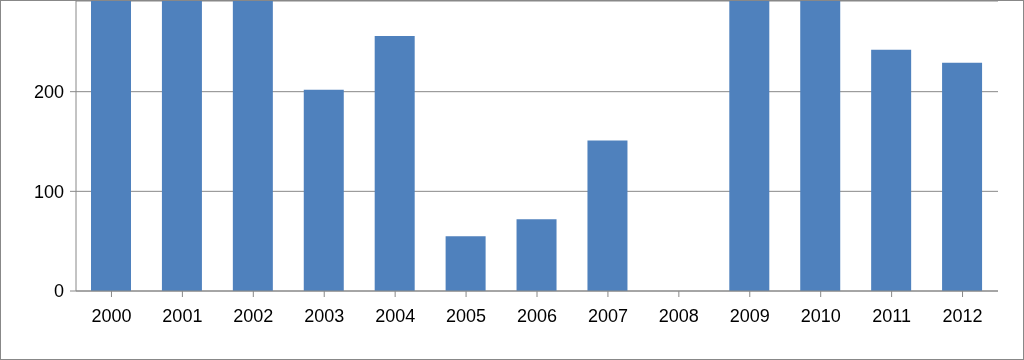 The image size is (1024, 360). I want to click on x-tick-label: 2007, so click(607, 315).